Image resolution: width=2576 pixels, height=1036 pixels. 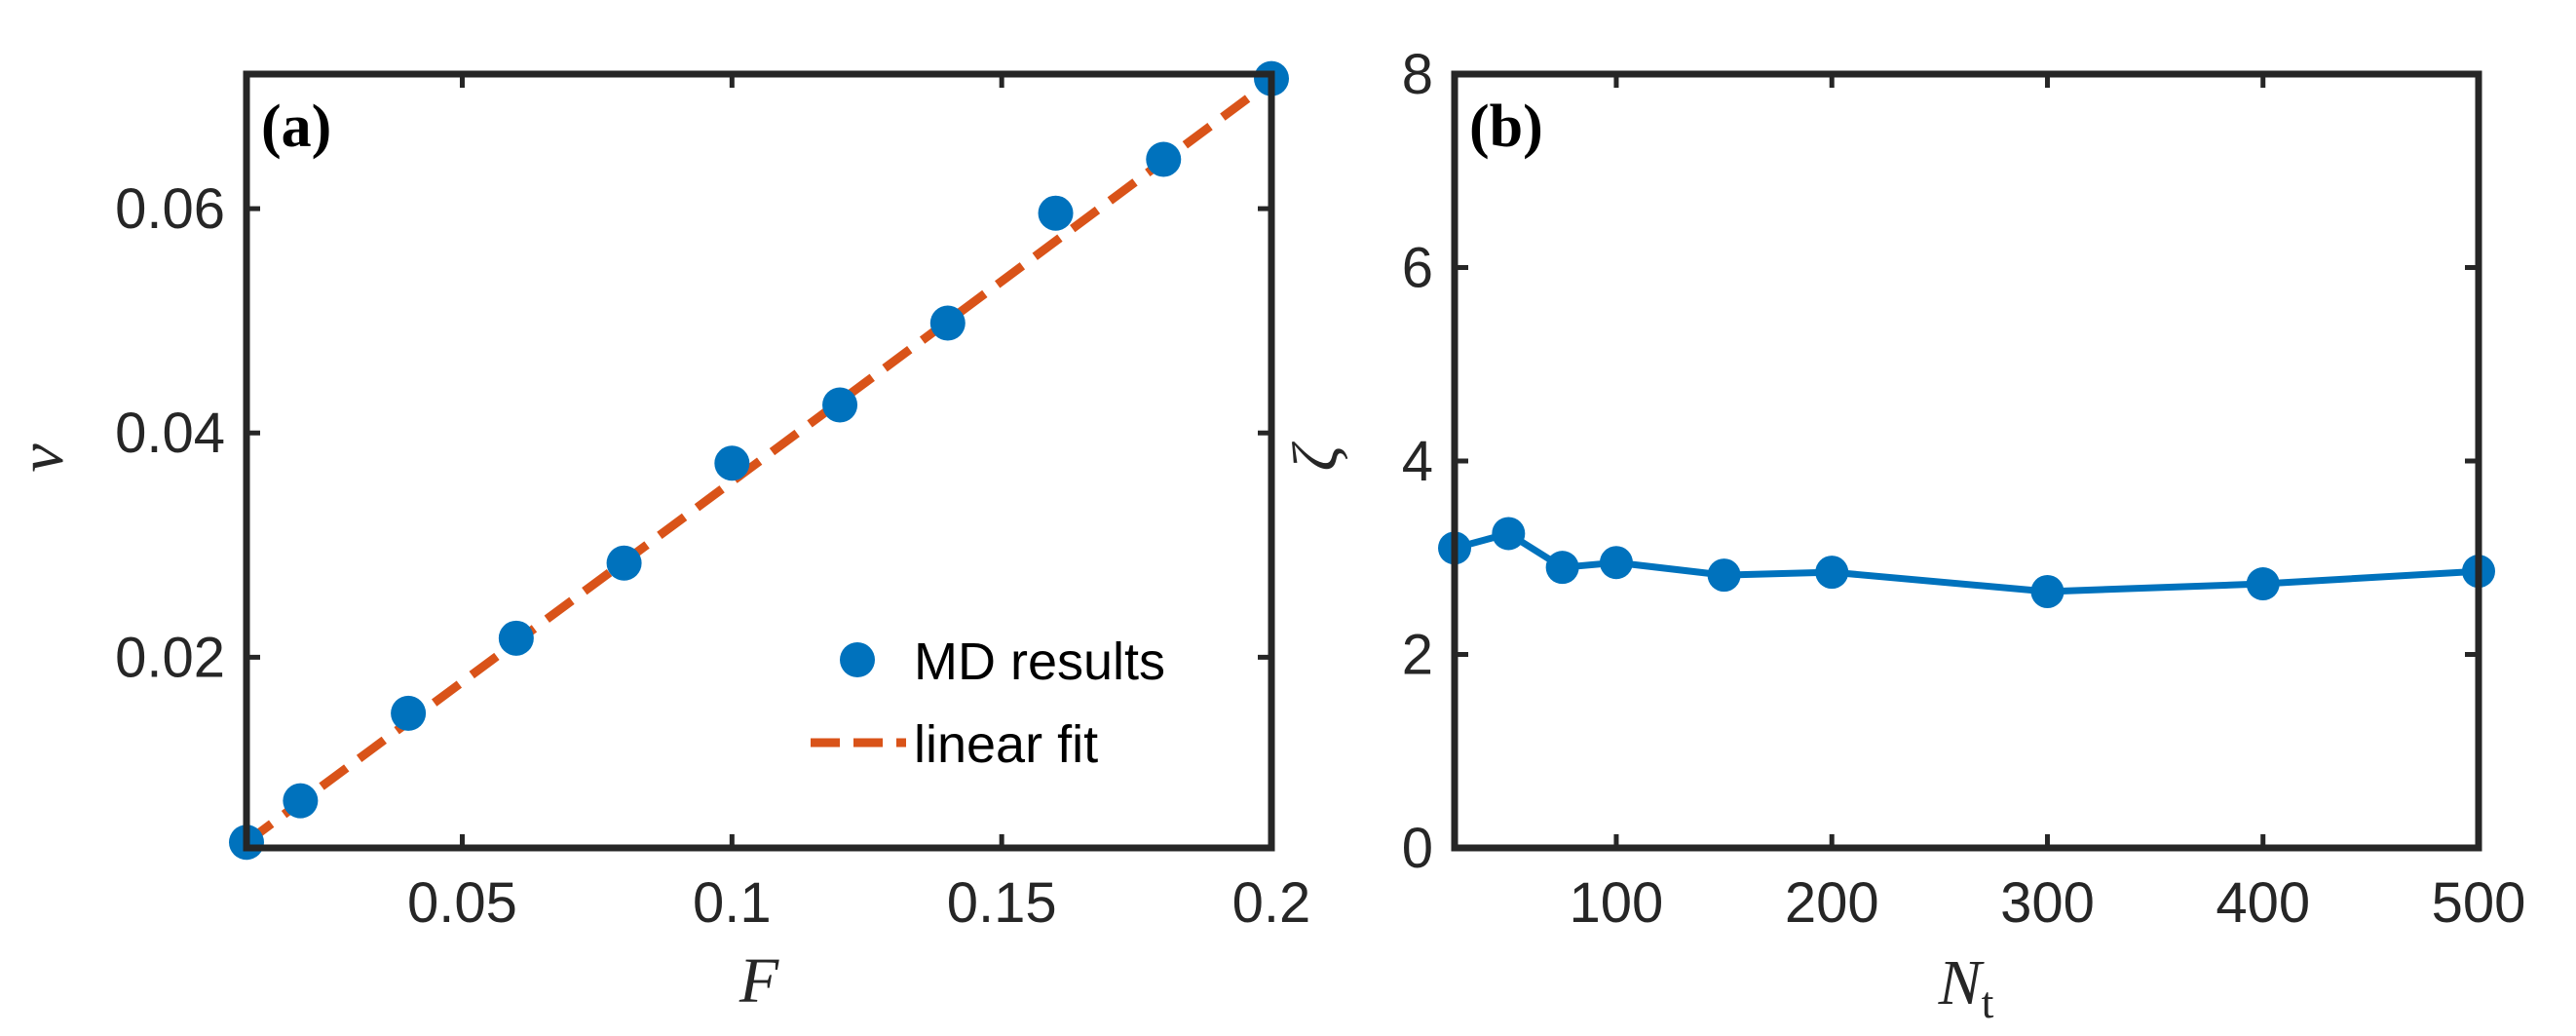 I want to click on panel-b-y-axis-label: ζ, so click(x=1315, y=456).